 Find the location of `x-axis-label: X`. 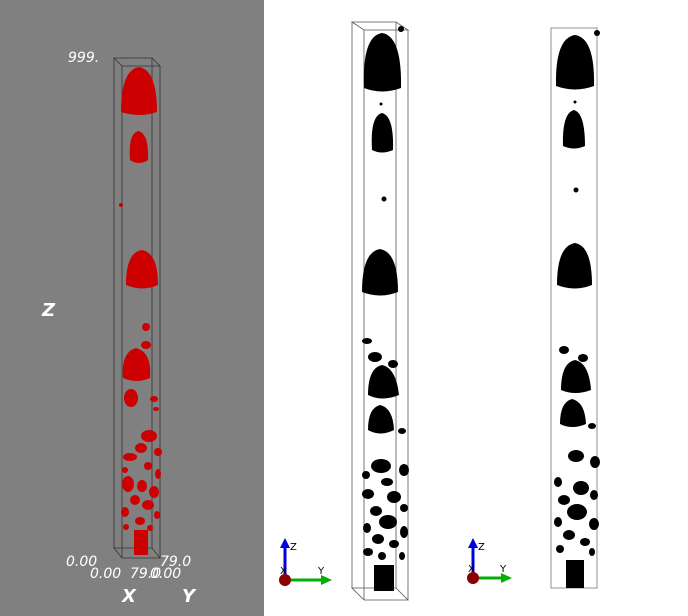

x-axis-label: X is located at coordinates (129, 596).